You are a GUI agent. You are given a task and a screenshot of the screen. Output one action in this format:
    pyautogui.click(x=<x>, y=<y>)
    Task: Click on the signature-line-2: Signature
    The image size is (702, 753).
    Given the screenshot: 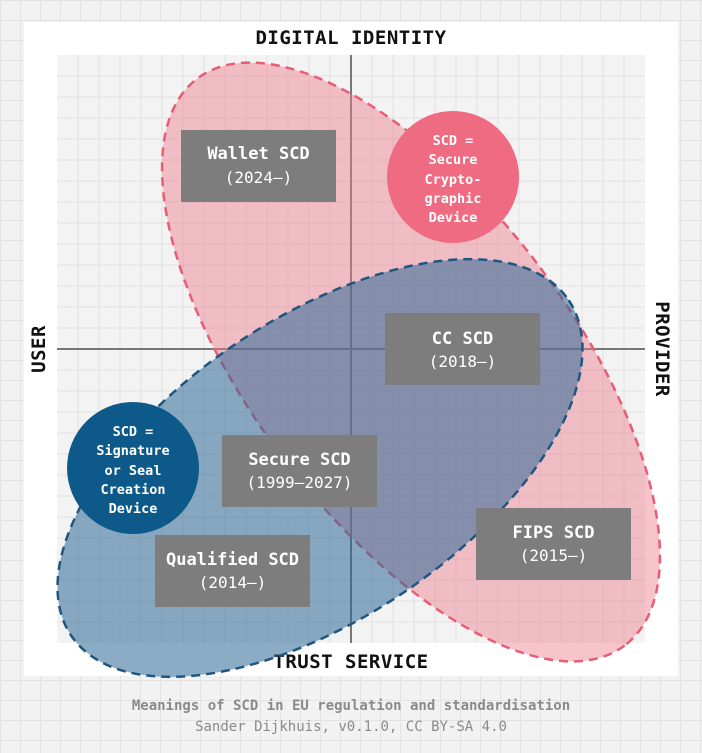 What is the action you would take?
    pyautogui.click(x=132, y=451)
    